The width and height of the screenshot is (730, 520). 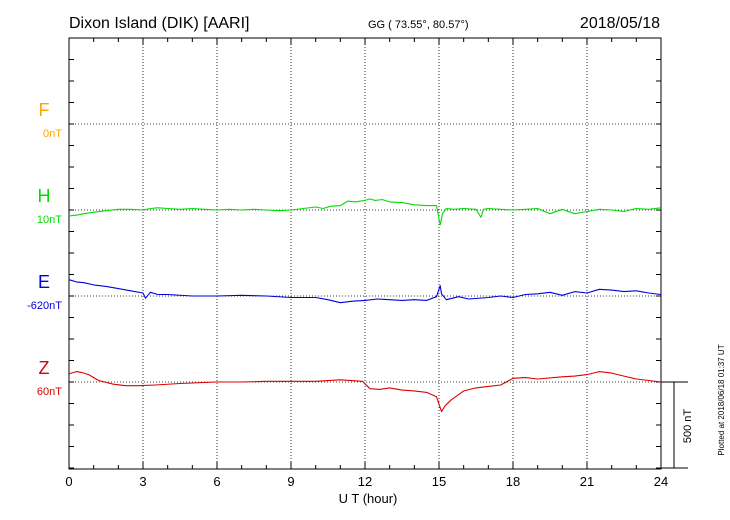 I want to click on x-tick-label-12: 12, so click(x=365, y=481).